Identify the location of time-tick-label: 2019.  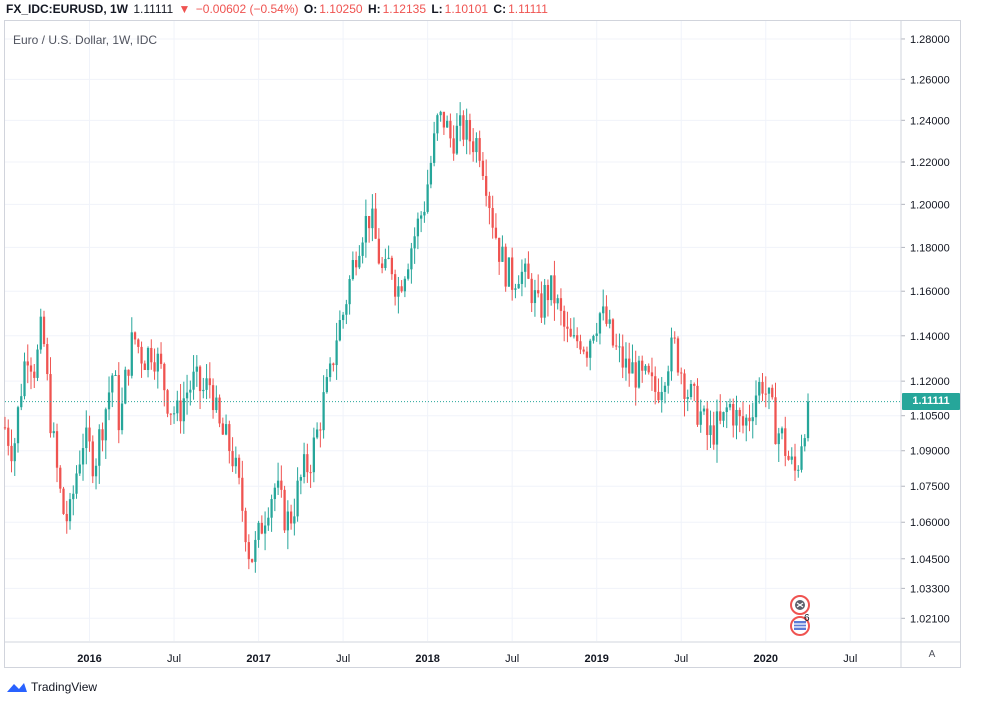
(596, 659).